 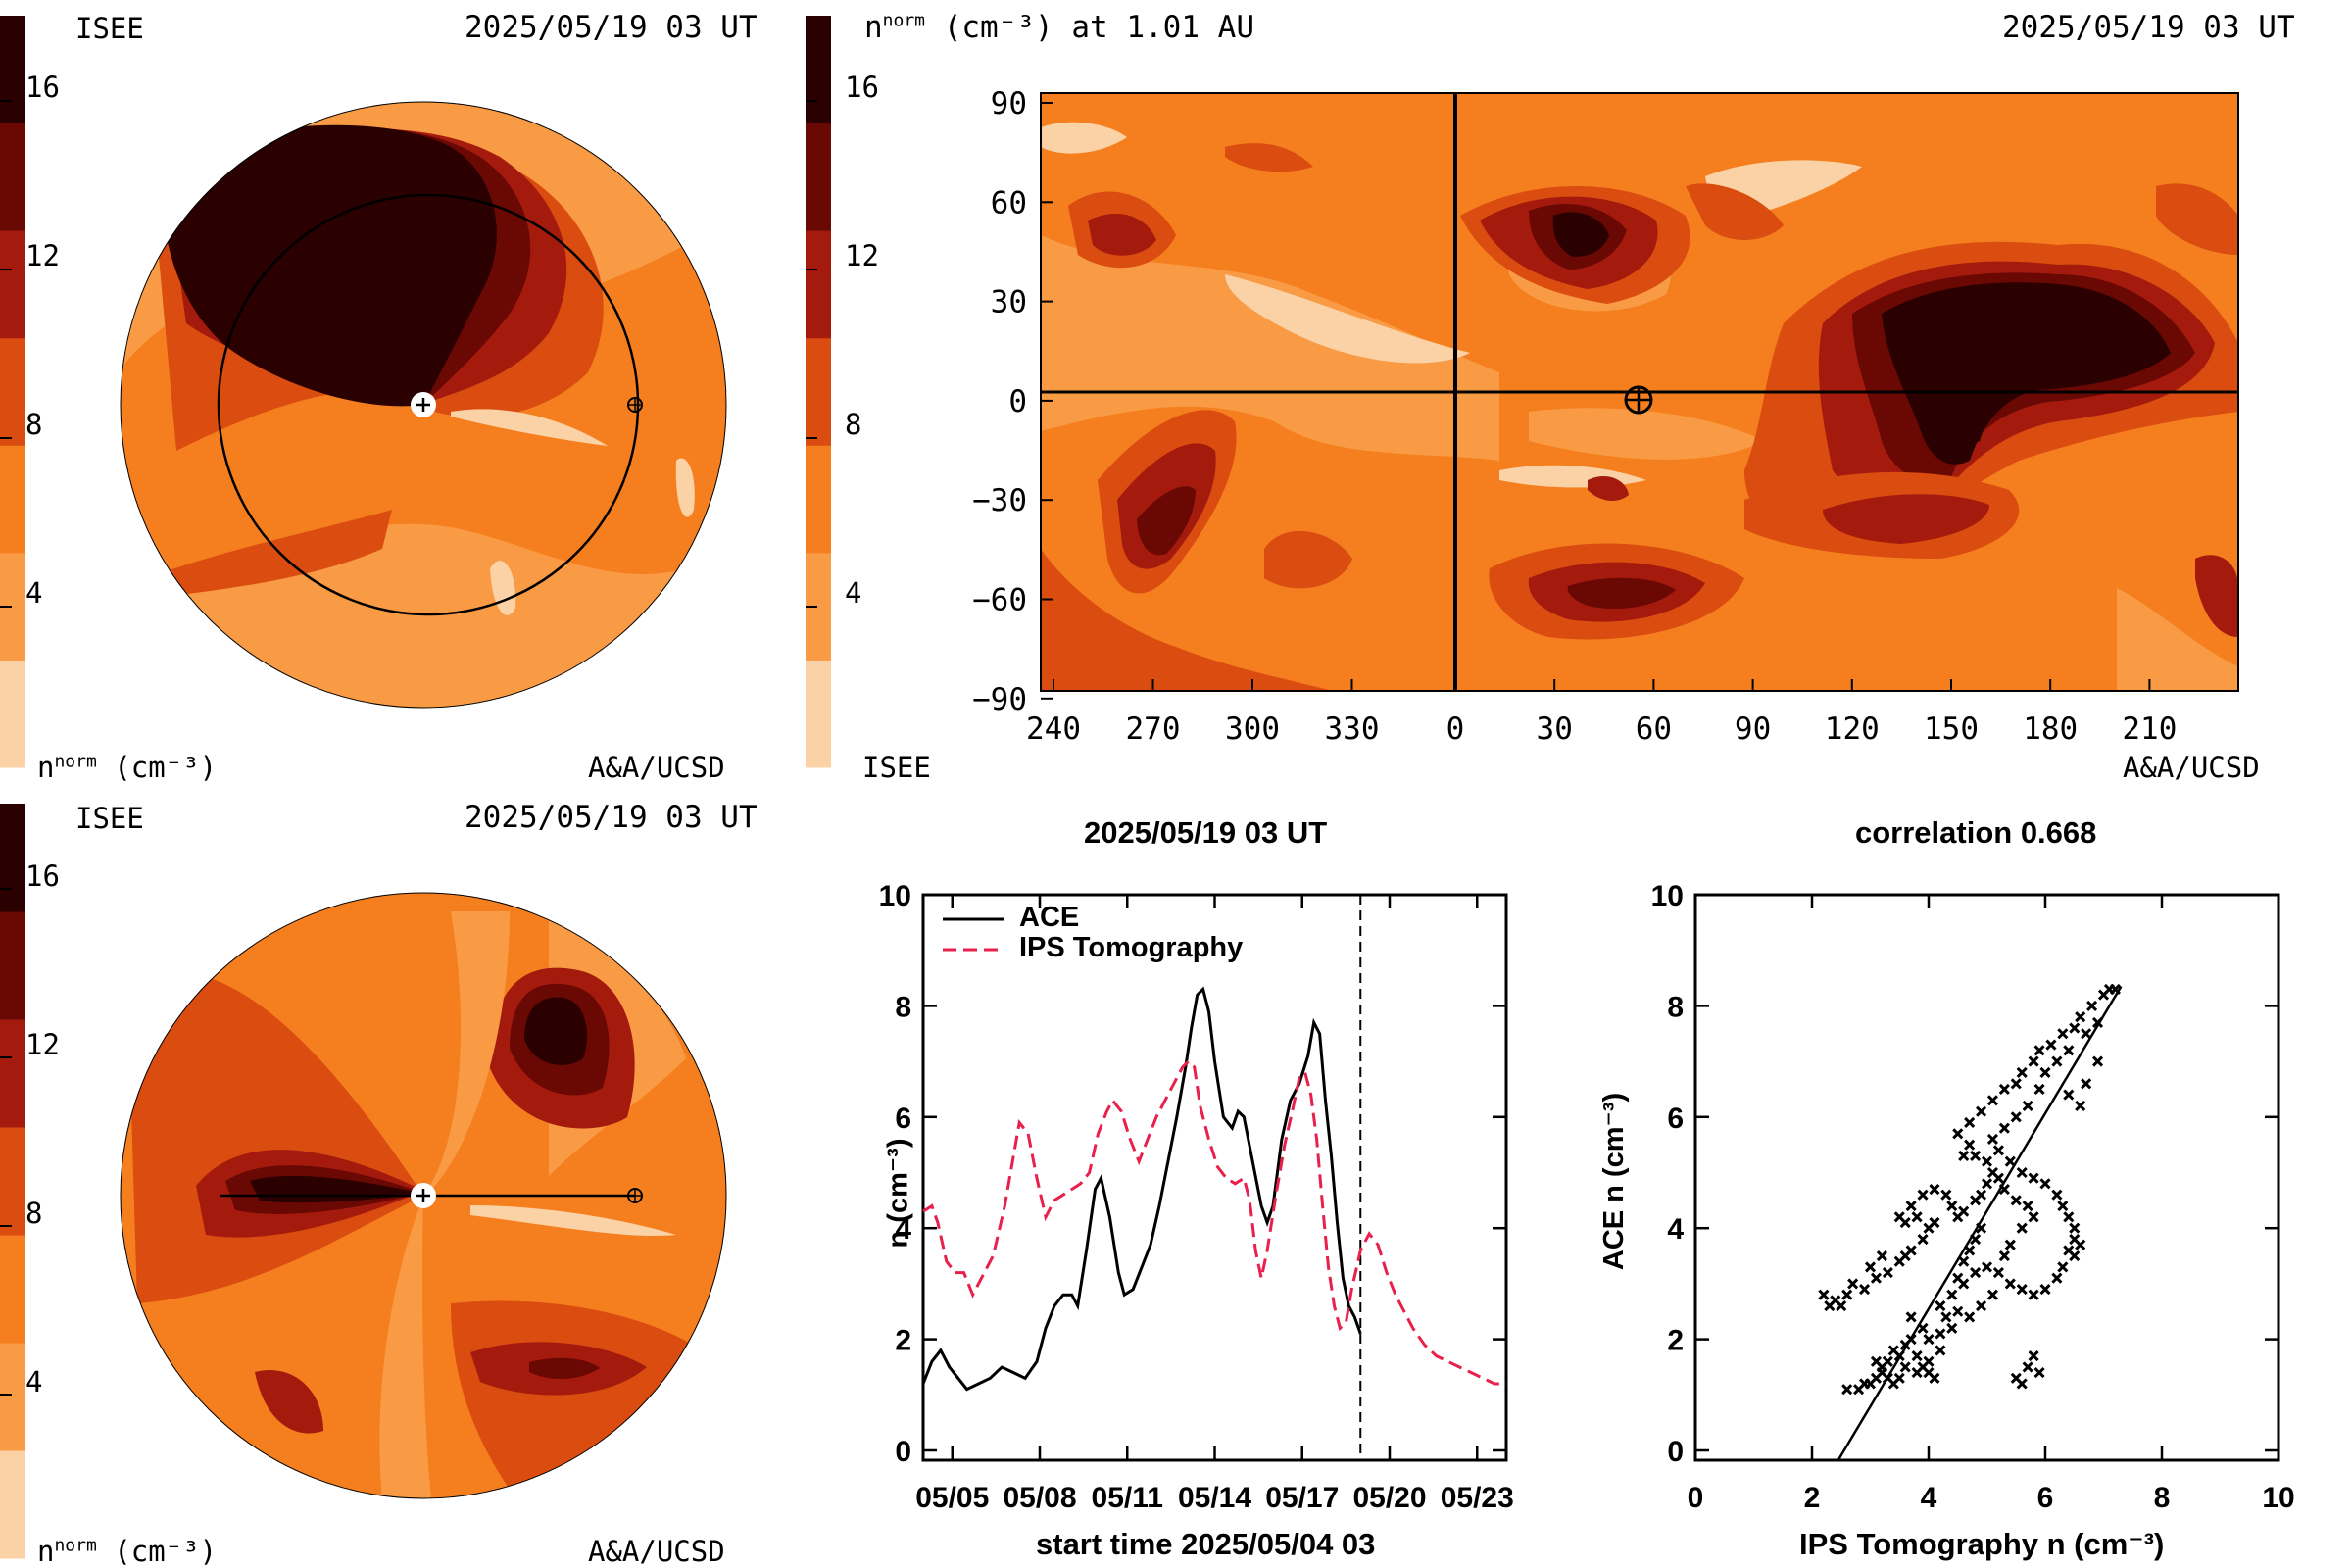 I want to click on scatter-y-label: ACE n (cm⁻³), so click(x=1614, y=1181).